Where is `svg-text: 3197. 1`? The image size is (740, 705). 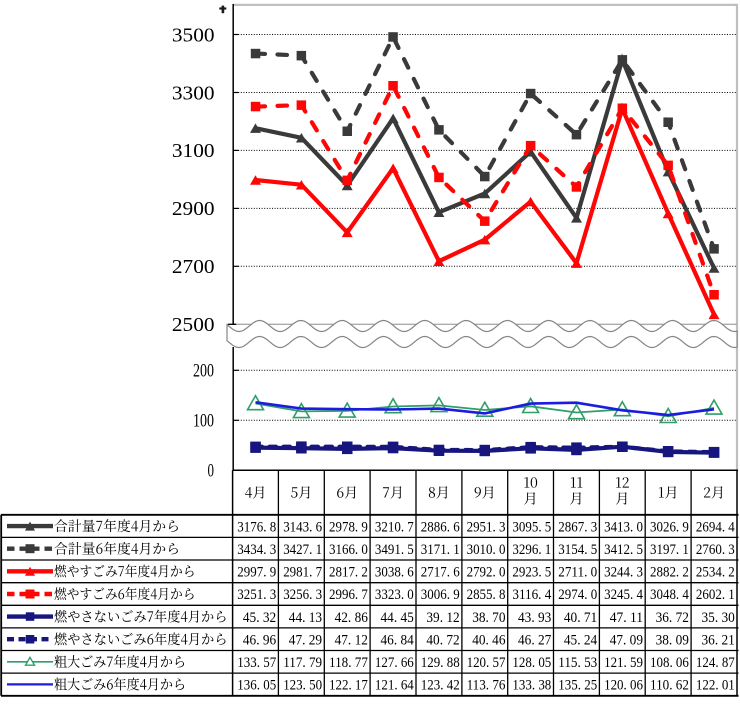
svg-text: 3197. 1 is located at coordinates (669, 550).